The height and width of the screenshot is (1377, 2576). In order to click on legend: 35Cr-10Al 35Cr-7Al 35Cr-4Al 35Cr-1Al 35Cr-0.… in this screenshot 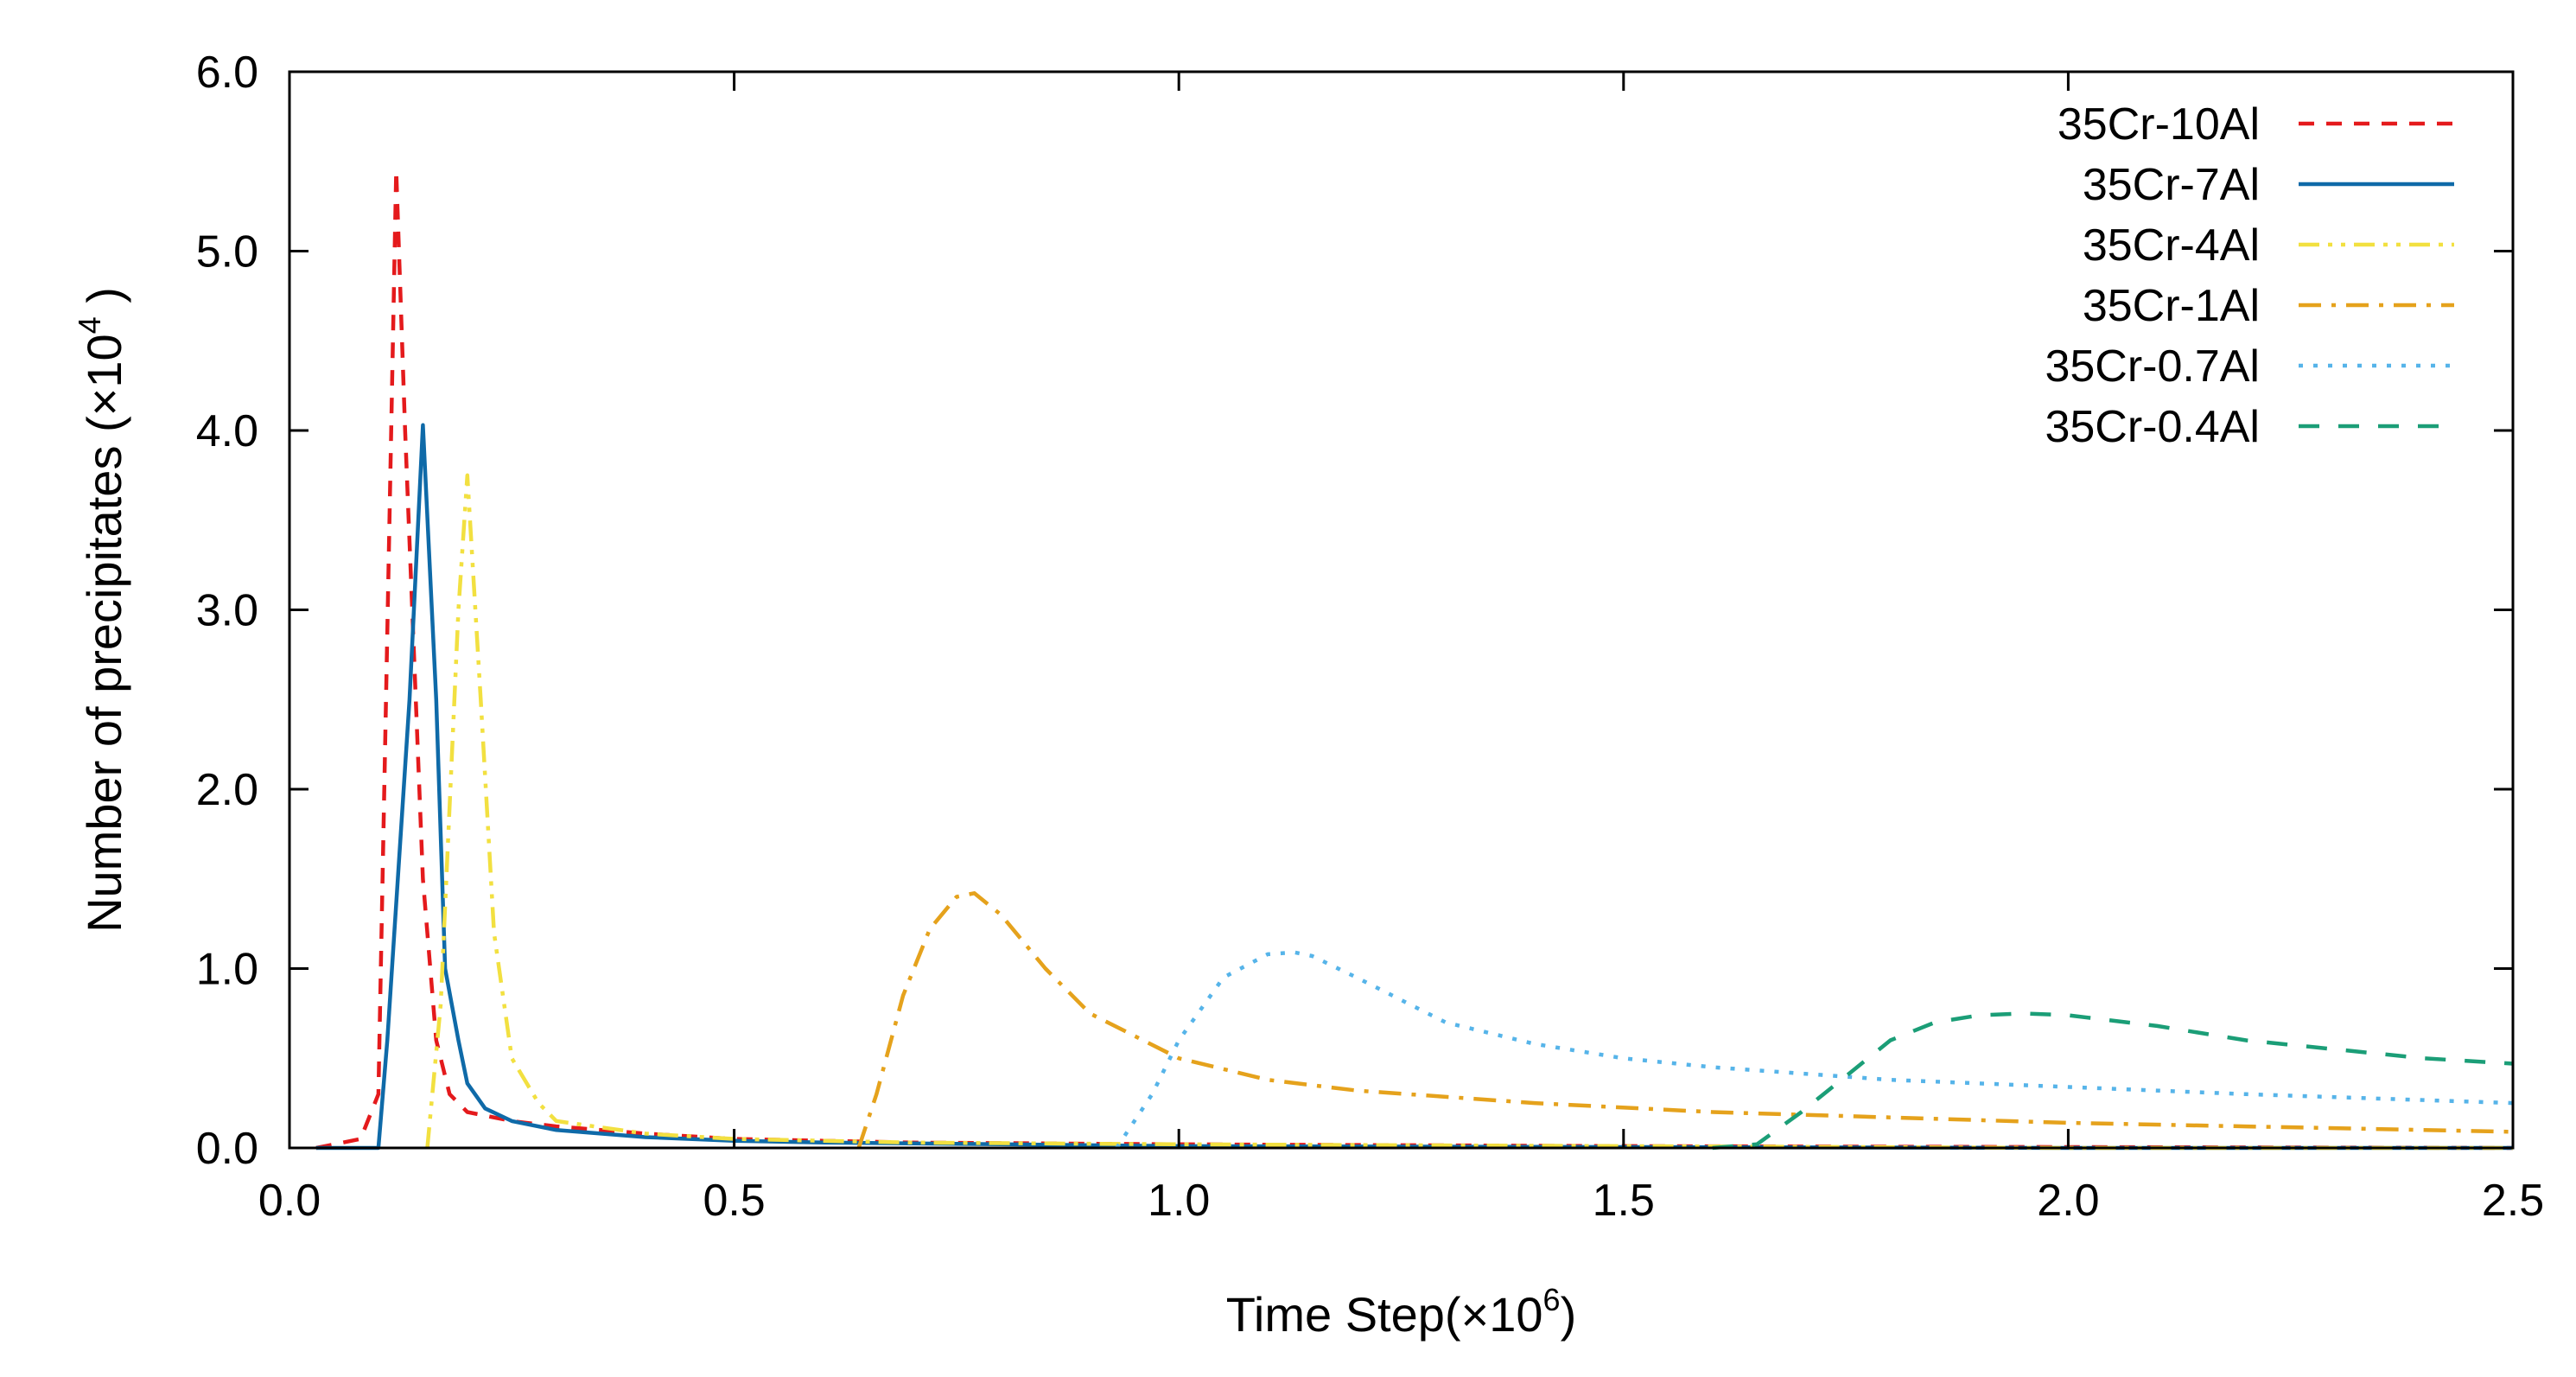, I will do `click(2249, 276)`.